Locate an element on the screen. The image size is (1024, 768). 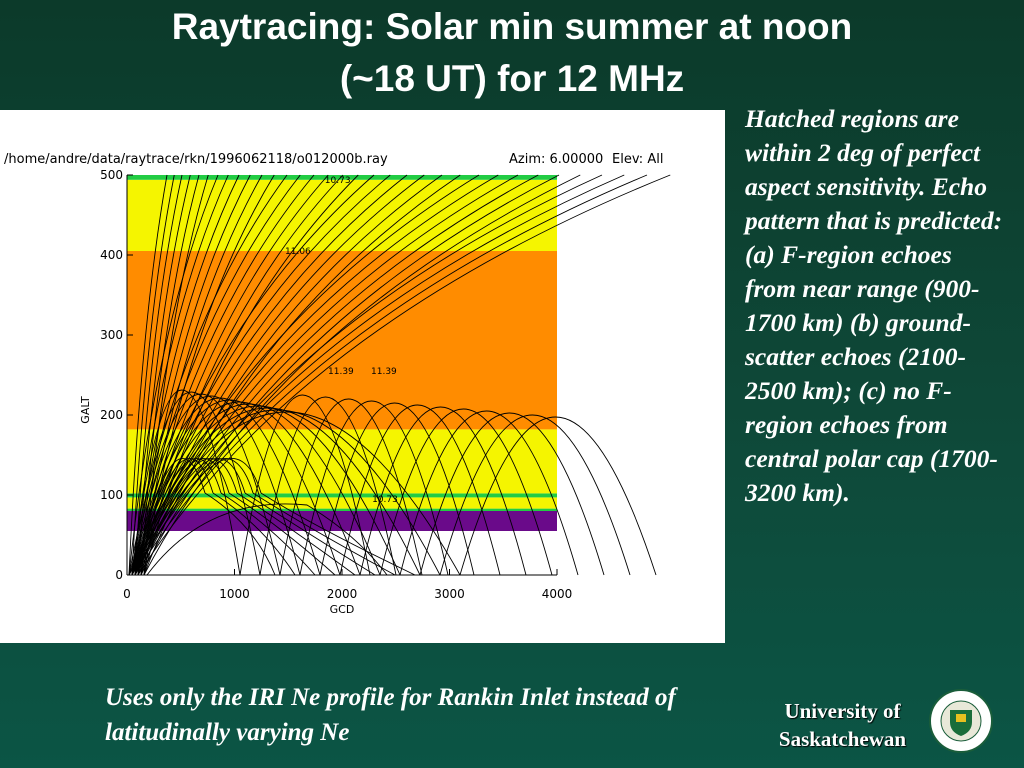
x-tick-label: 1000 is located at coordinates (234, 594).